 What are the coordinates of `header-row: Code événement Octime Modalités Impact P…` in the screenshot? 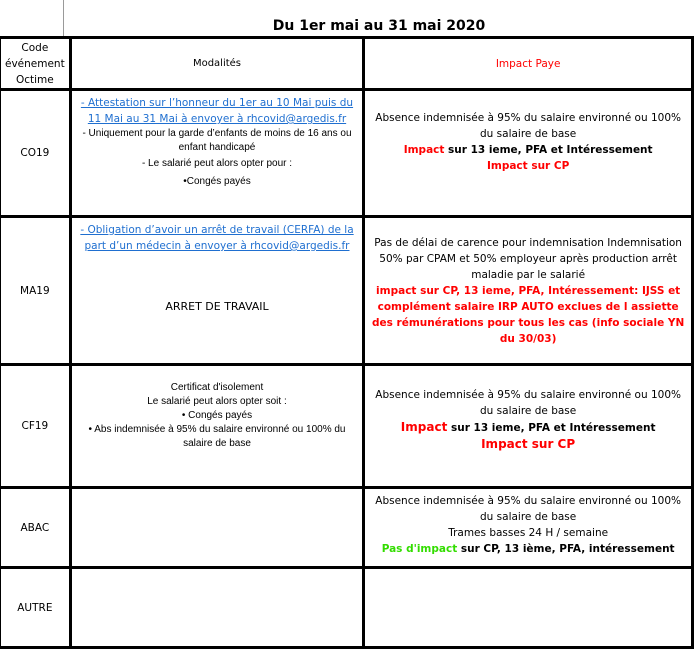 It's located at (347, 63).